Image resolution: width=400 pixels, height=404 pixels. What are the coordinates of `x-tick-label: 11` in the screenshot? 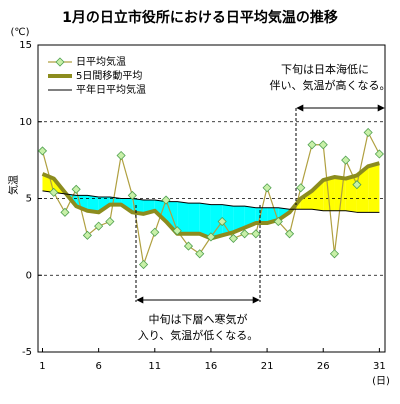 It's located at (154, 366).